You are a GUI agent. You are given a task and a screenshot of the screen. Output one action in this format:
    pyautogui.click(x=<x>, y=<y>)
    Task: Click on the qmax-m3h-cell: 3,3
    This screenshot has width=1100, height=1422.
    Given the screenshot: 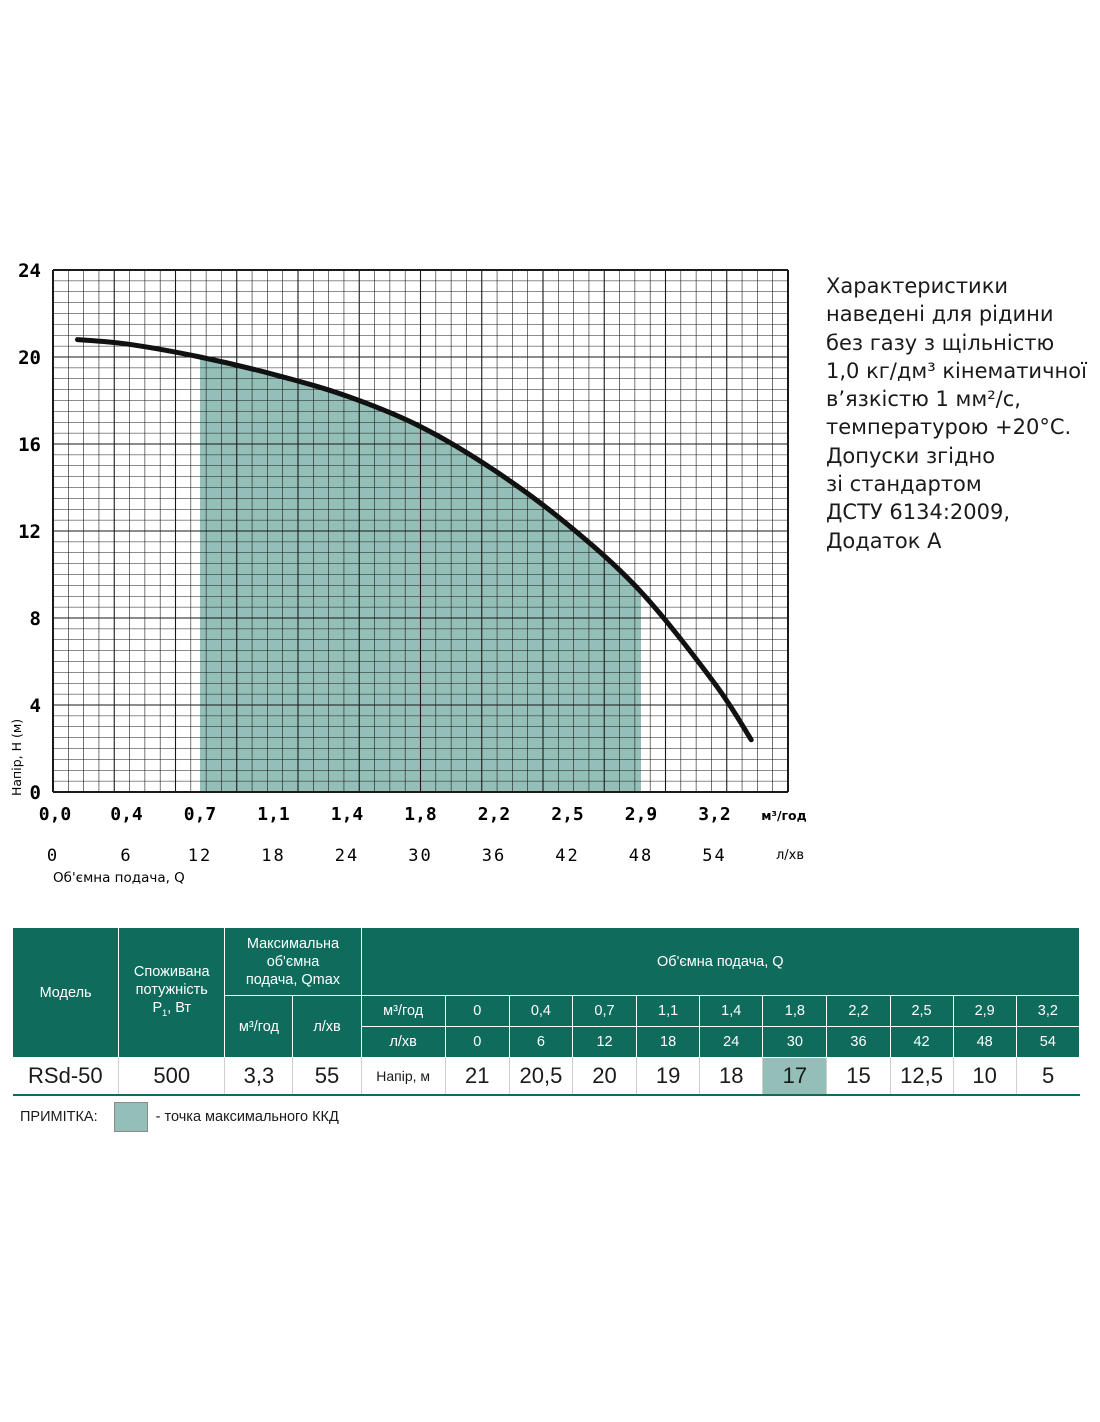 What is the action you would take?
    pyautogui.click(x=258, y=1076)
    